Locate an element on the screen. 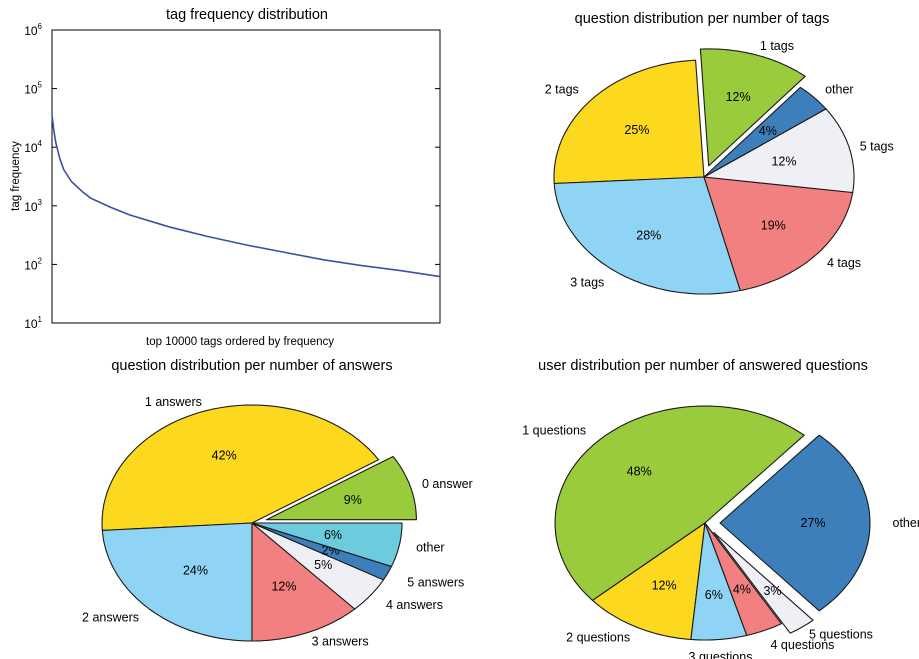  tags-slice-2-tags-pct: 25% is located at coordinates (636, 130).